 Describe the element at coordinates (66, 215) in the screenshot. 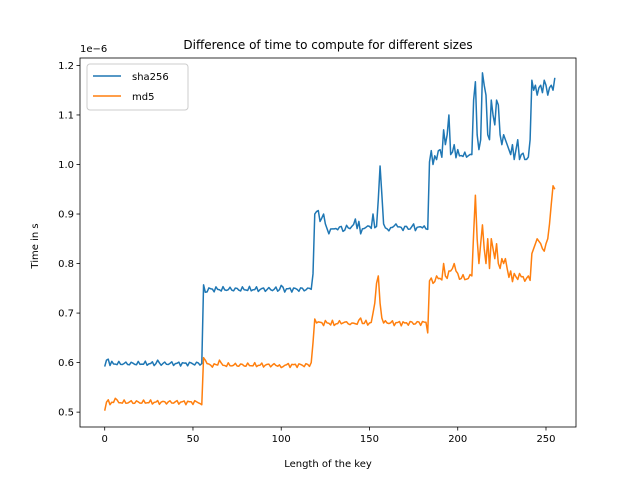

I see `y-tick-label: 0.9` at that location.